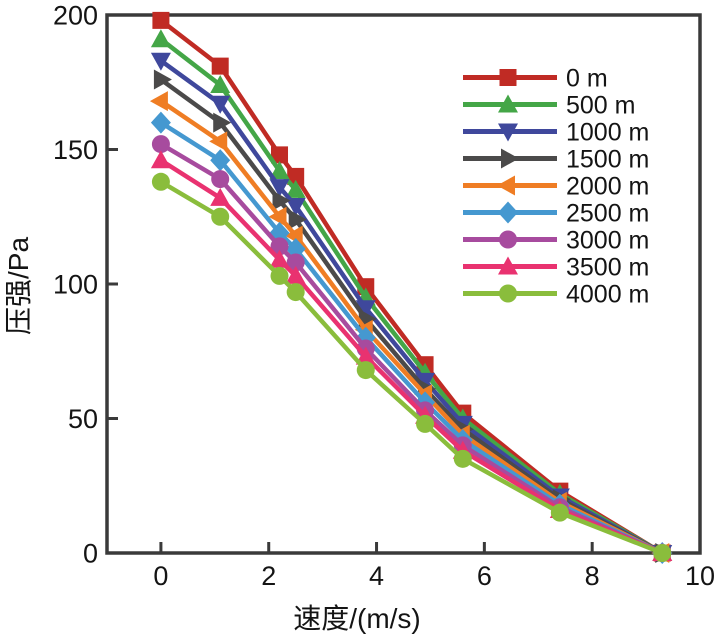 The height and width of the screenshot is (642, 720). What do you see at coordinates (75, 285) in the screenshot?
I see `y-tick-label: 100` at bounding box center [75, 285].